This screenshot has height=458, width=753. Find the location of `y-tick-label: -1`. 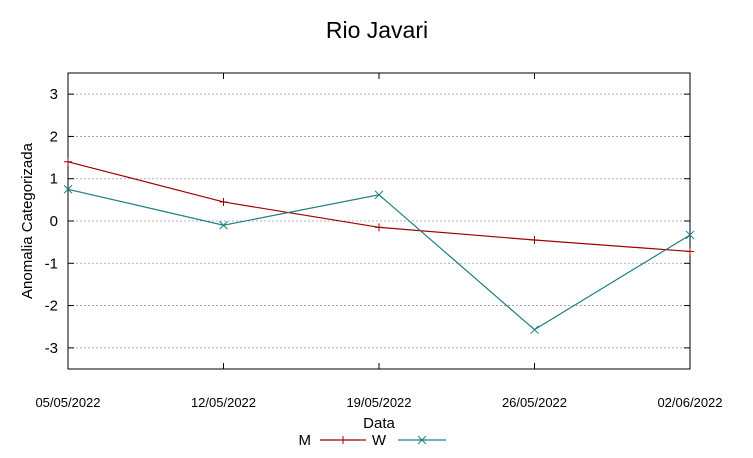

y-tick-label: -1 is located at coordinates (51, 263).